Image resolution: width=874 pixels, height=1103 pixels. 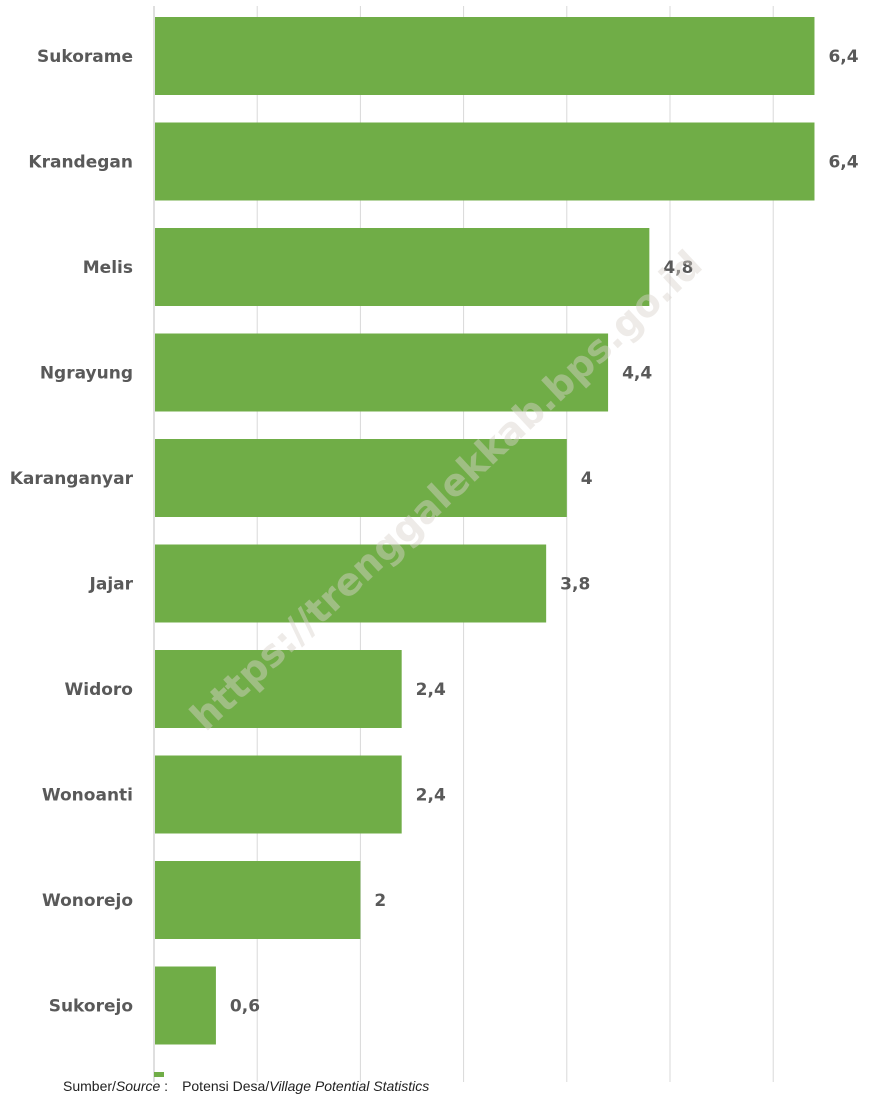 What do you see at coordinates (402, 267) in the screenshot?
I see `bar-melis` at bounding box center [402, 267].